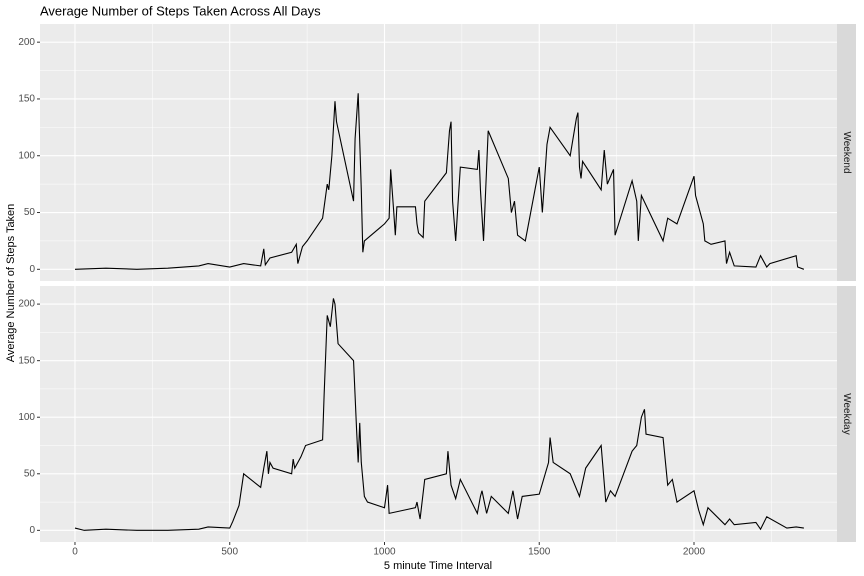 This screenshot has width=864, height=576. I want to click on x-tick-label: 2000, so click(694, 552).